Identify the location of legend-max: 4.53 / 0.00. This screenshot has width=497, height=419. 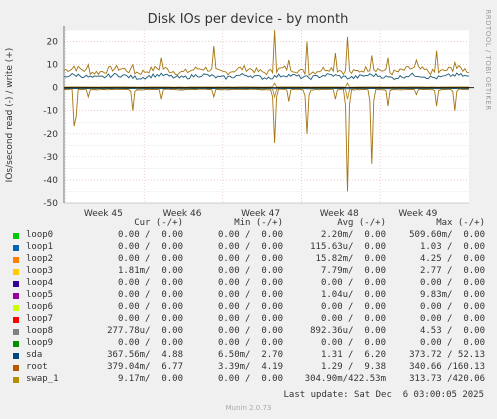
(452, 331).